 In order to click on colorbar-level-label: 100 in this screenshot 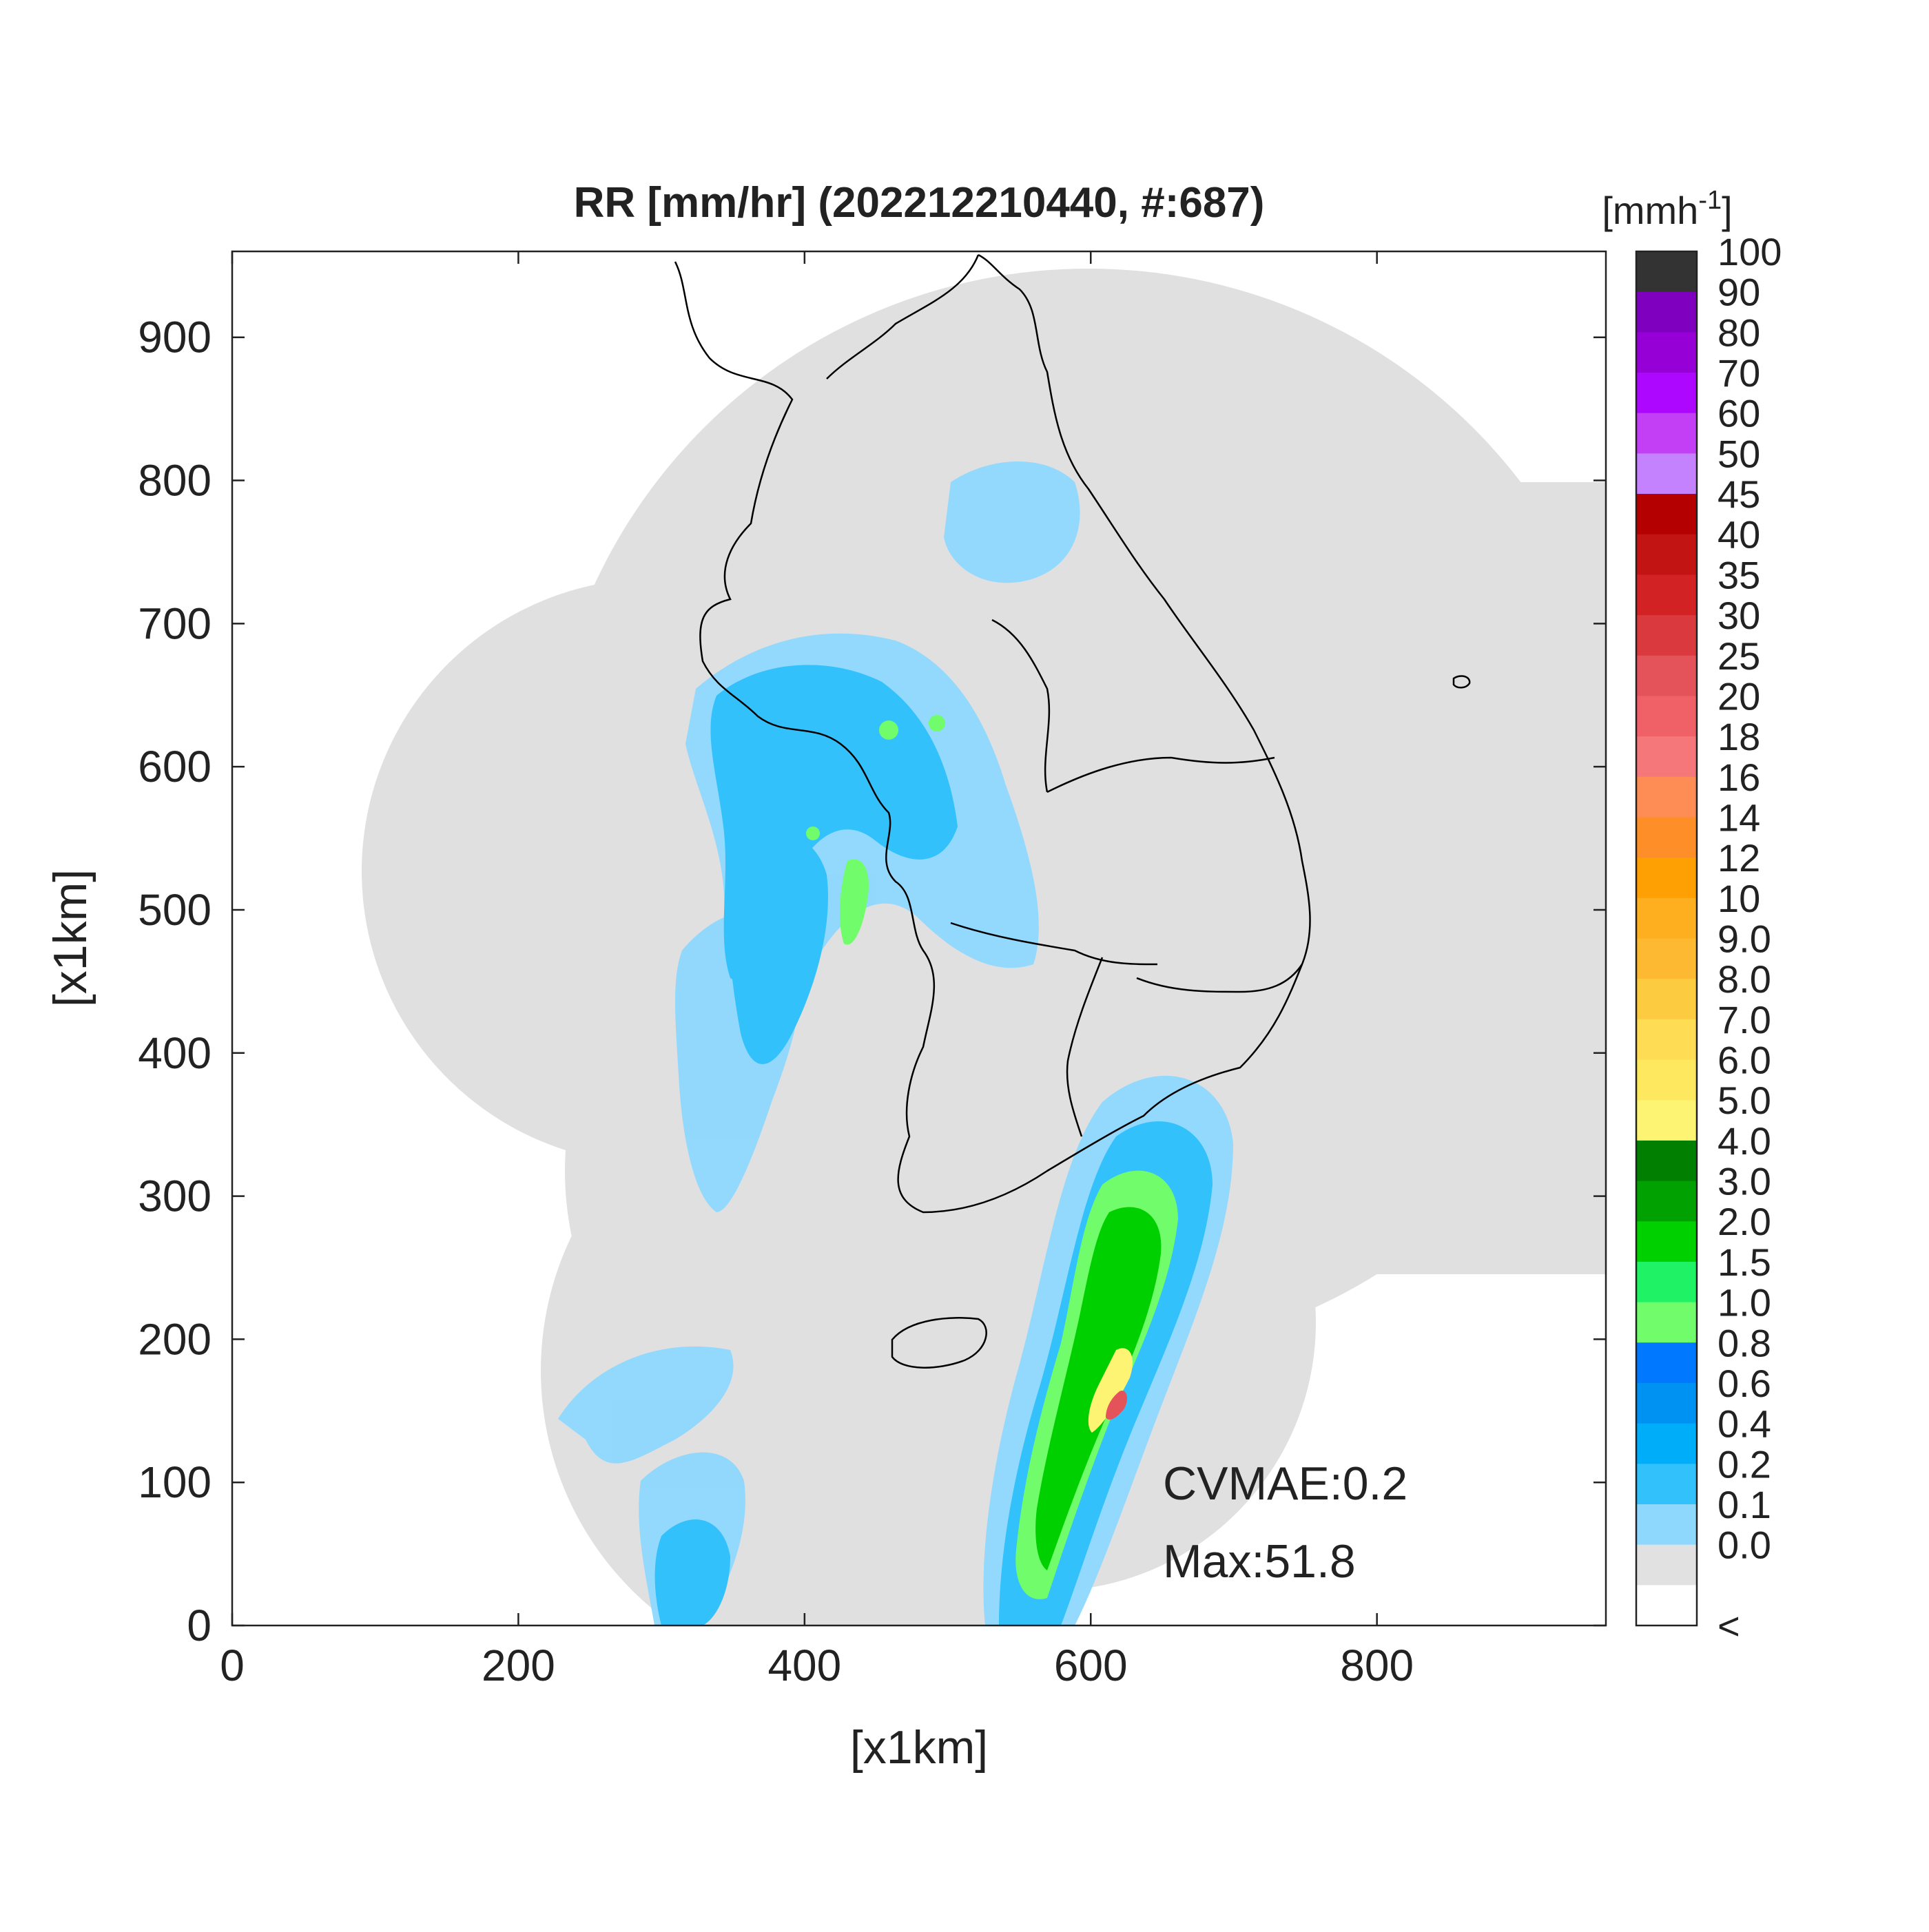, I will do `click(1749, 252)`.